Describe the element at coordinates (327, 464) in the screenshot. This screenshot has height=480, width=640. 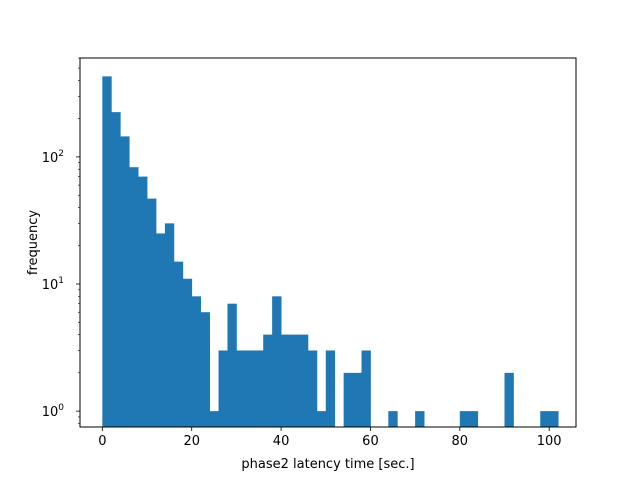
I see `x-axis-label: phase2 latency time [sec.]` at that location.